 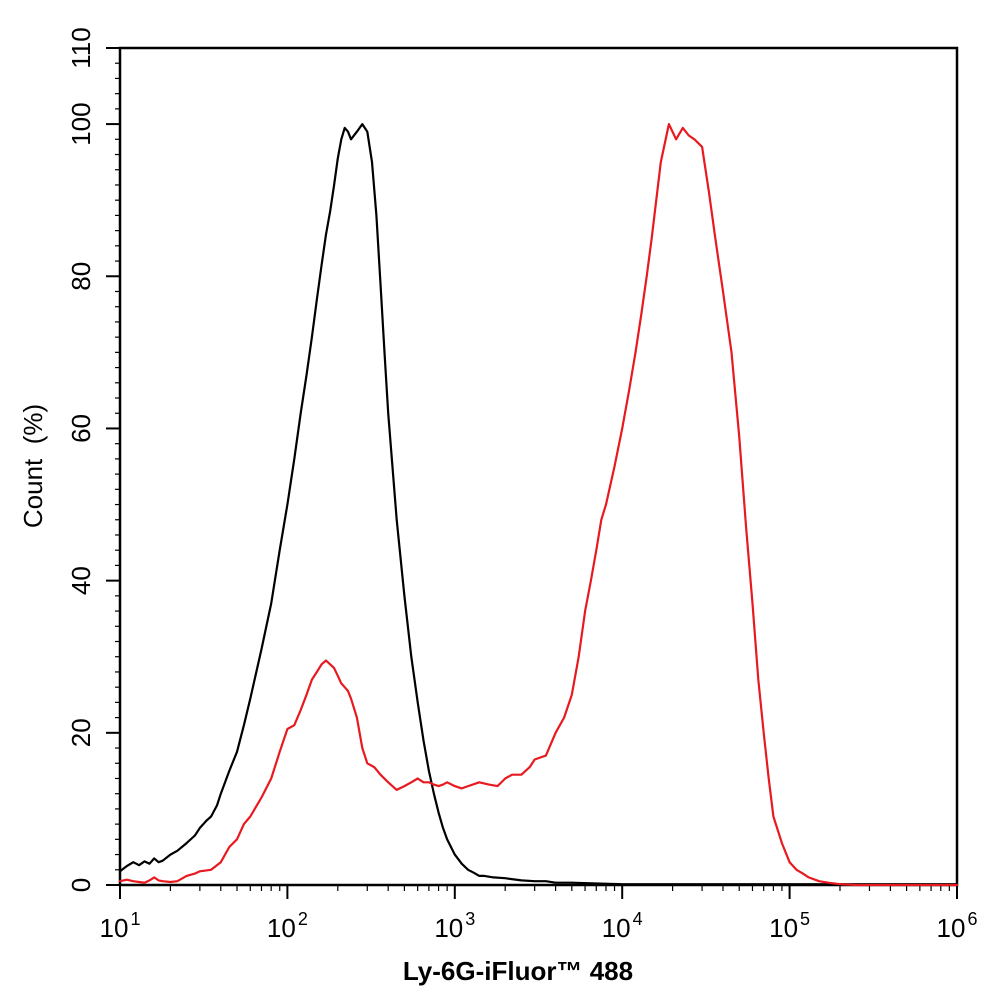 I want to click on x-tick-label: 10 1, so click(x=120, y=926).